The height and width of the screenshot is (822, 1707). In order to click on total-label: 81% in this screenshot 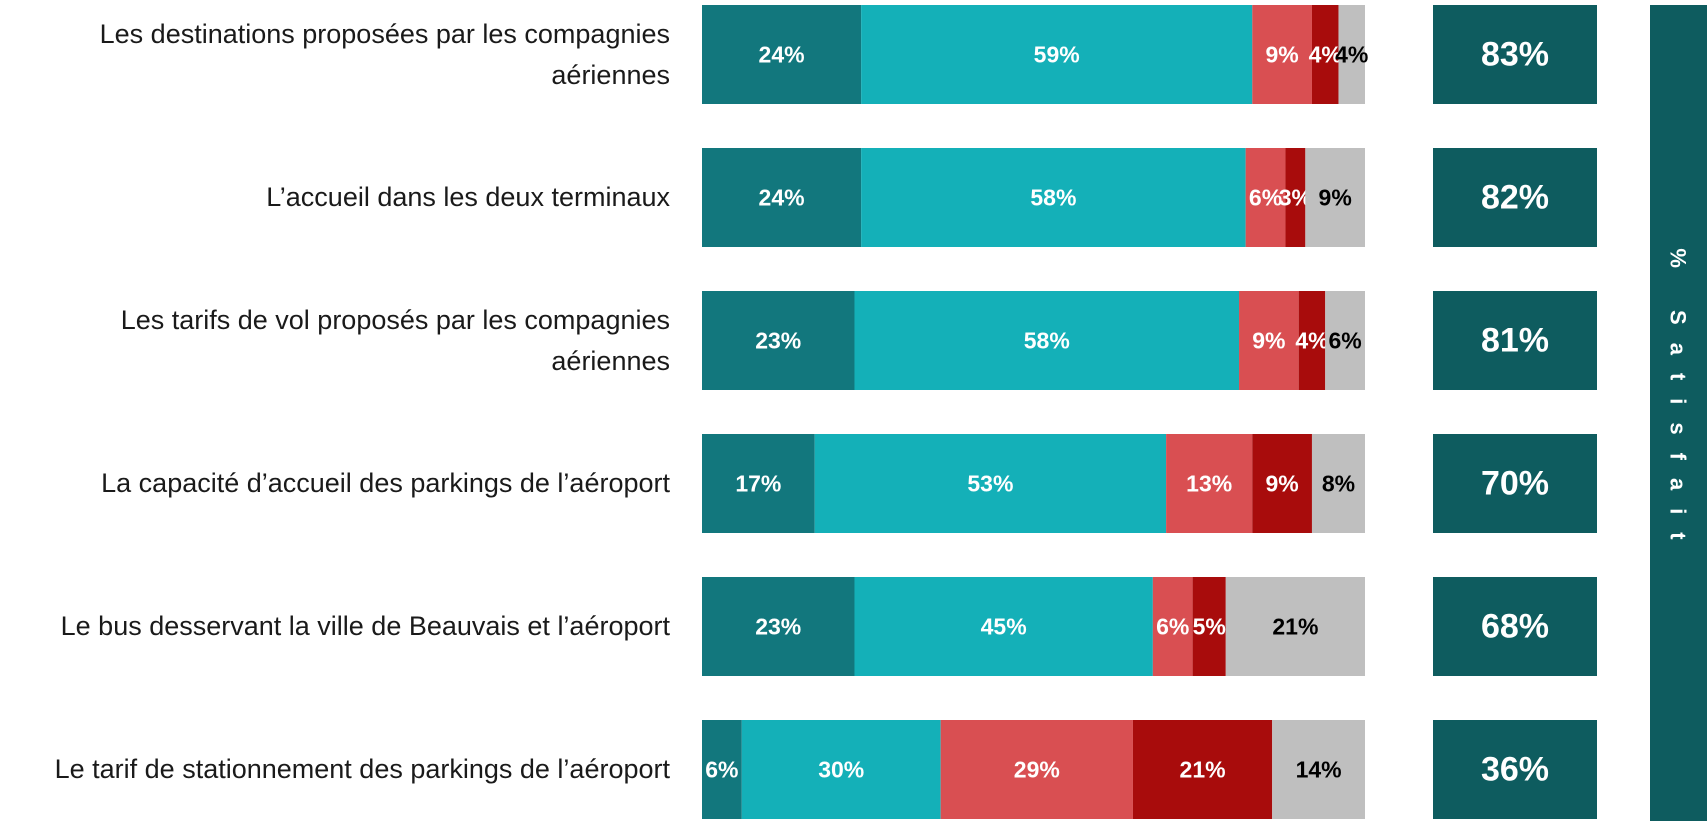, I will do `click(1515, 341)`.